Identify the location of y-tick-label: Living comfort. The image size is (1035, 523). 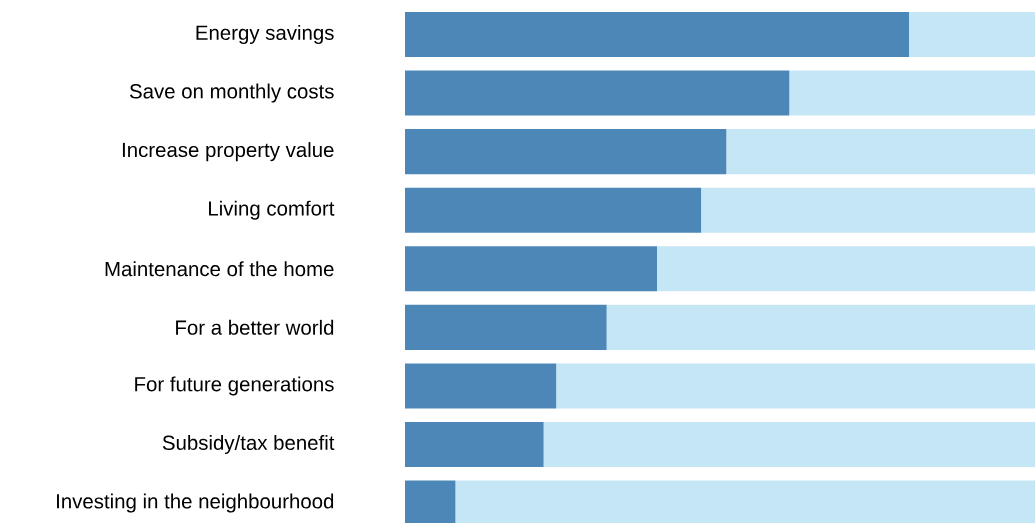
(272, 210).